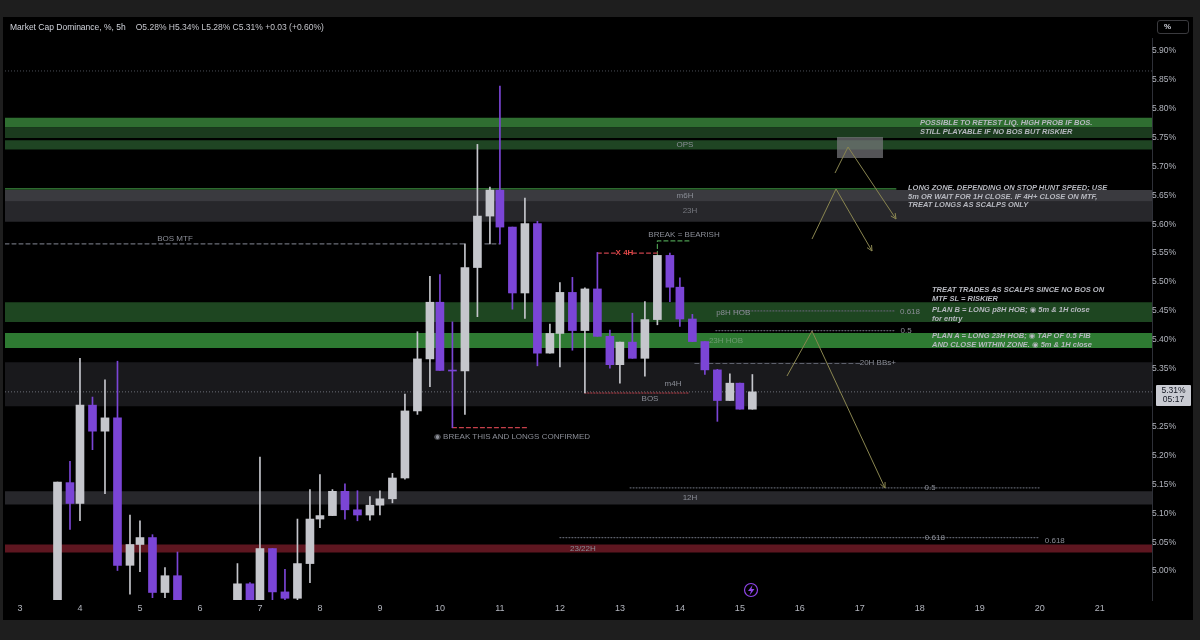 Image resolution: width=1200 pixels, height=640 pixels. I want to click on y-tick-label: 5.50%, so click(1164, 281).